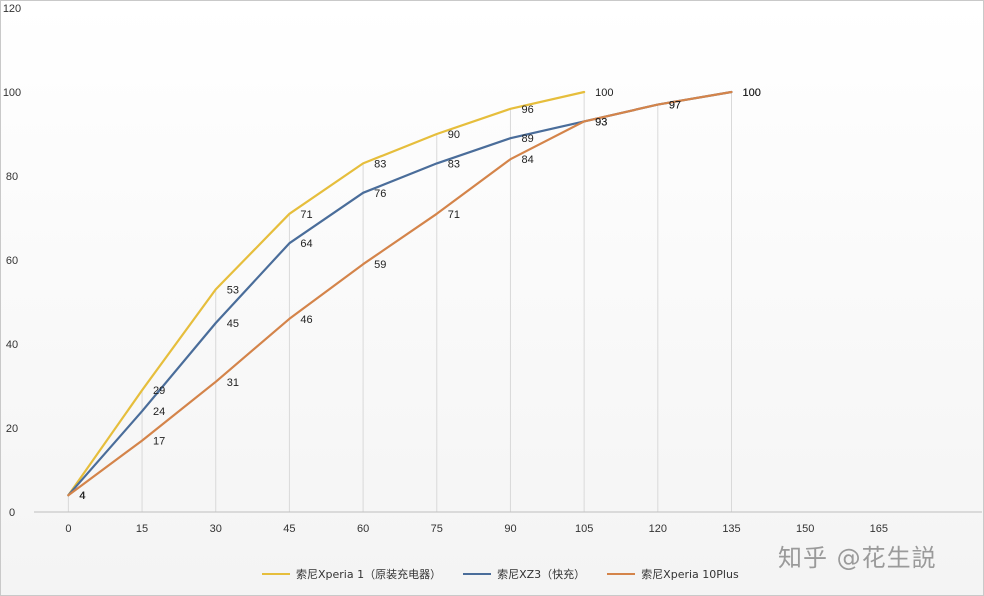 This screenshot has width=984, height=596. What do you see at coordinates (159, 412) in the screenshot?
I see `data-label: 24` at bounding box center [159, 412].